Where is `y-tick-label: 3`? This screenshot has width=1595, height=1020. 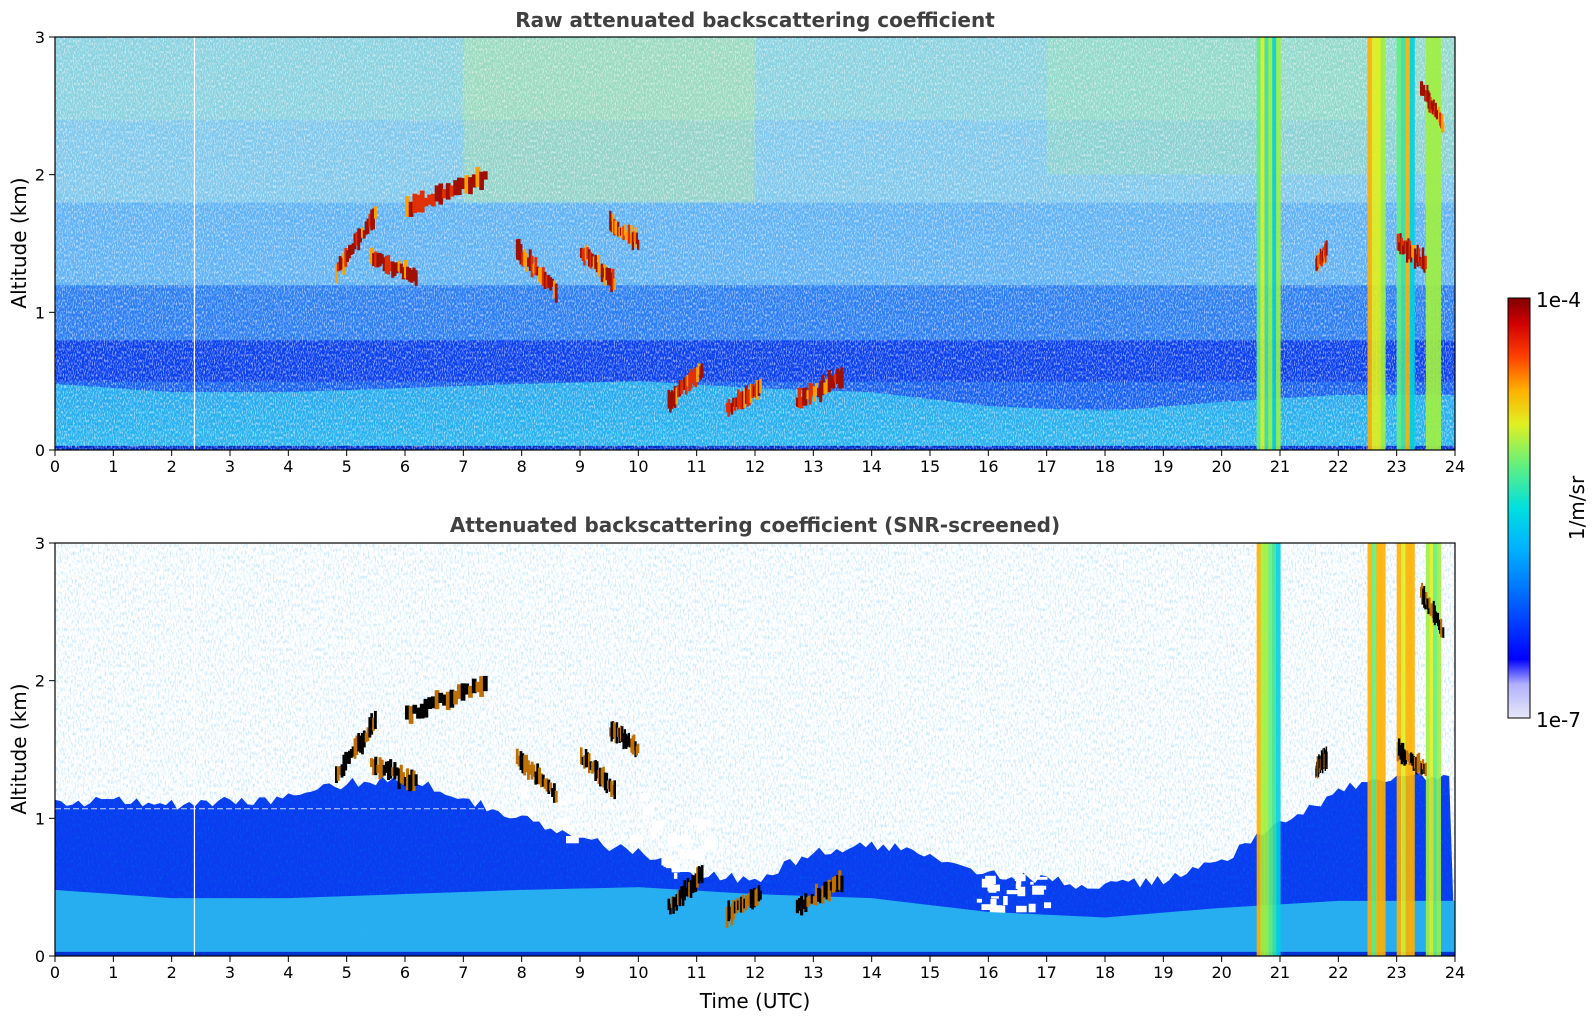 y-tick-label: 3 is located at coordinates (40, 543).